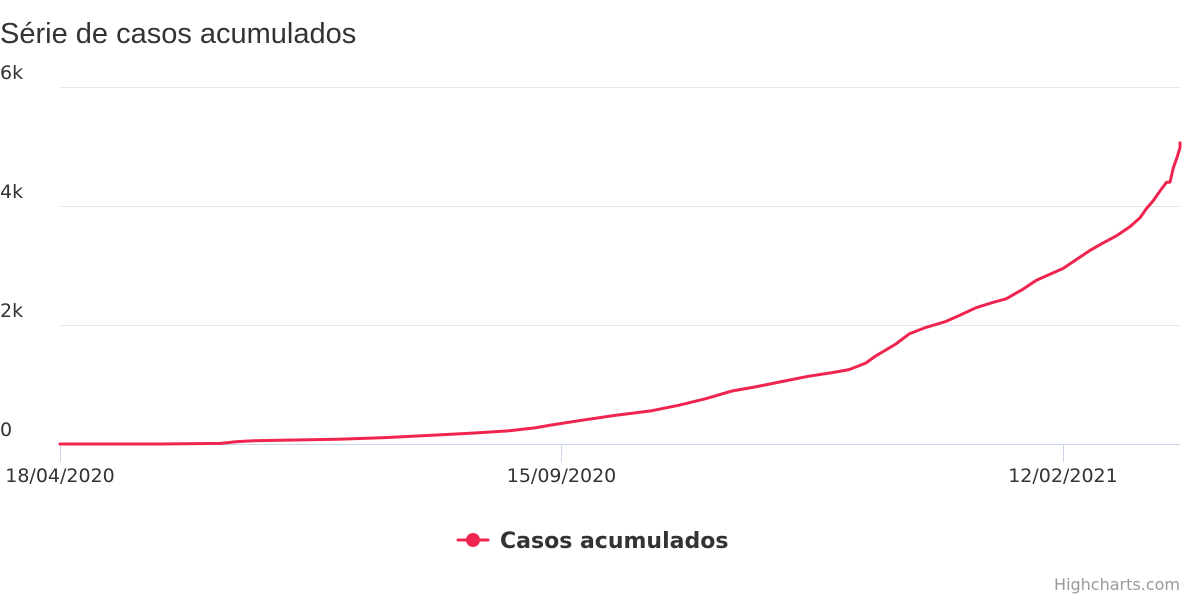 The image size is (1200, 600). I want to click on y-tick-label-2: 4k, so click(11, 192).